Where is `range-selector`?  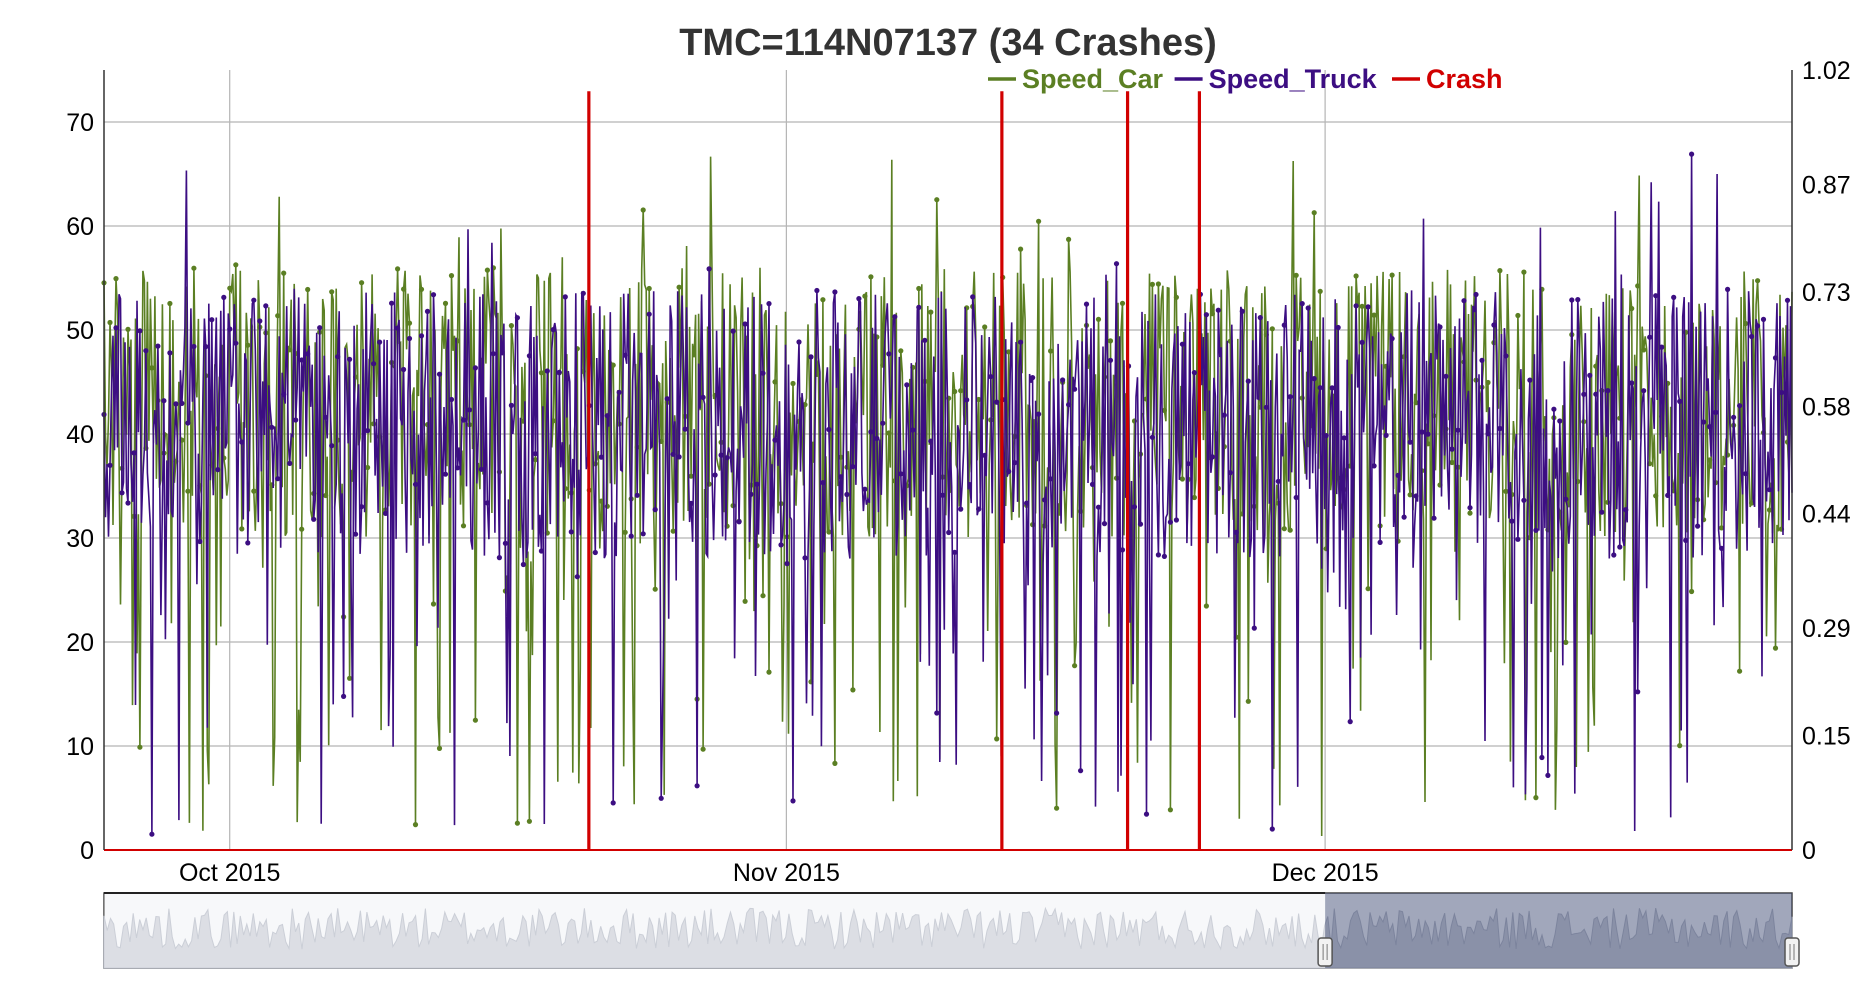
range-selector is located at coordinates (951, 930).